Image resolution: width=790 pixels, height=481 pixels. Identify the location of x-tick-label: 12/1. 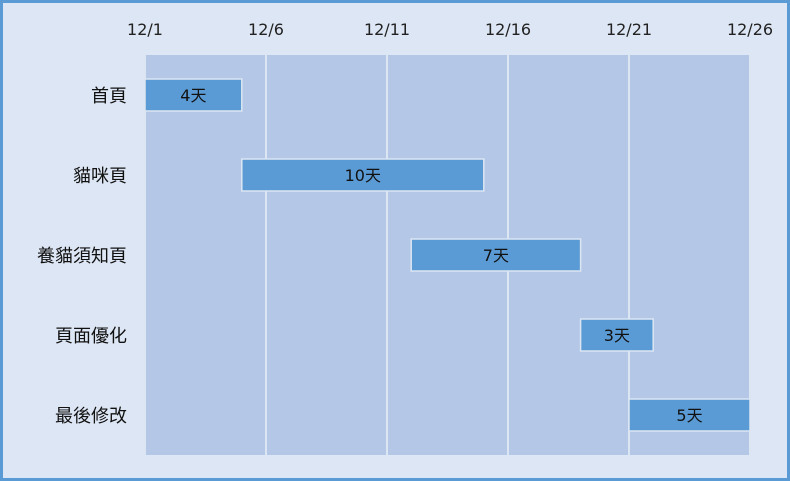
(145, 29).